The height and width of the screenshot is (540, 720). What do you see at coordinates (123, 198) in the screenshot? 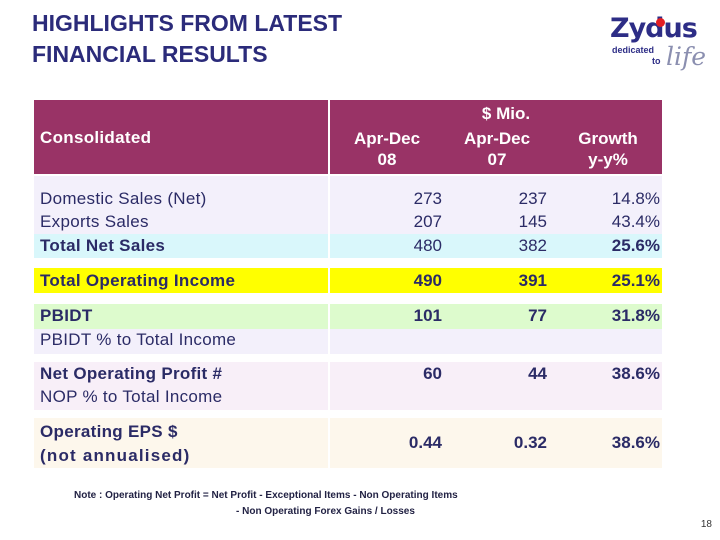
I see `row-label: Domestic Sales (Net)` at bounding box center [123, 198].